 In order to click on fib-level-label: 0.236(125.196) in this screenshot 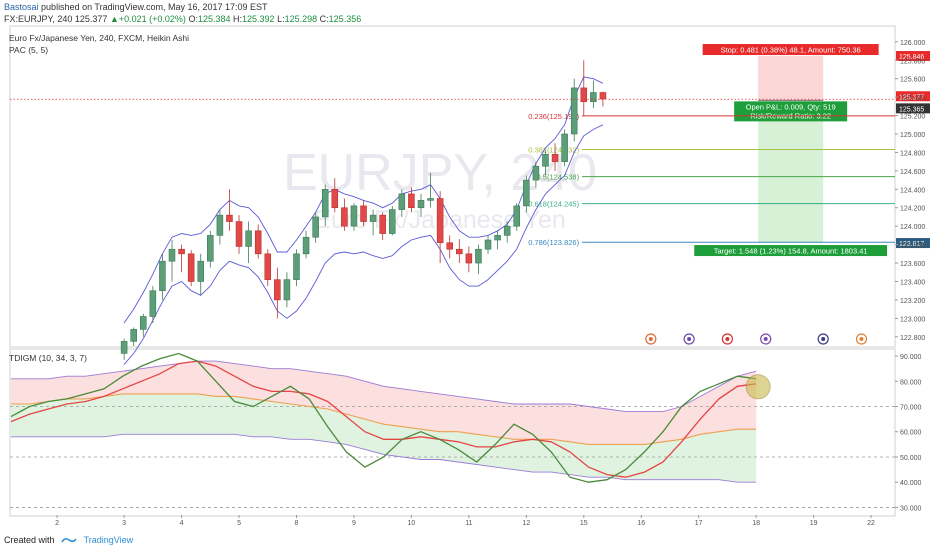, I will do `click(553, 116)`.